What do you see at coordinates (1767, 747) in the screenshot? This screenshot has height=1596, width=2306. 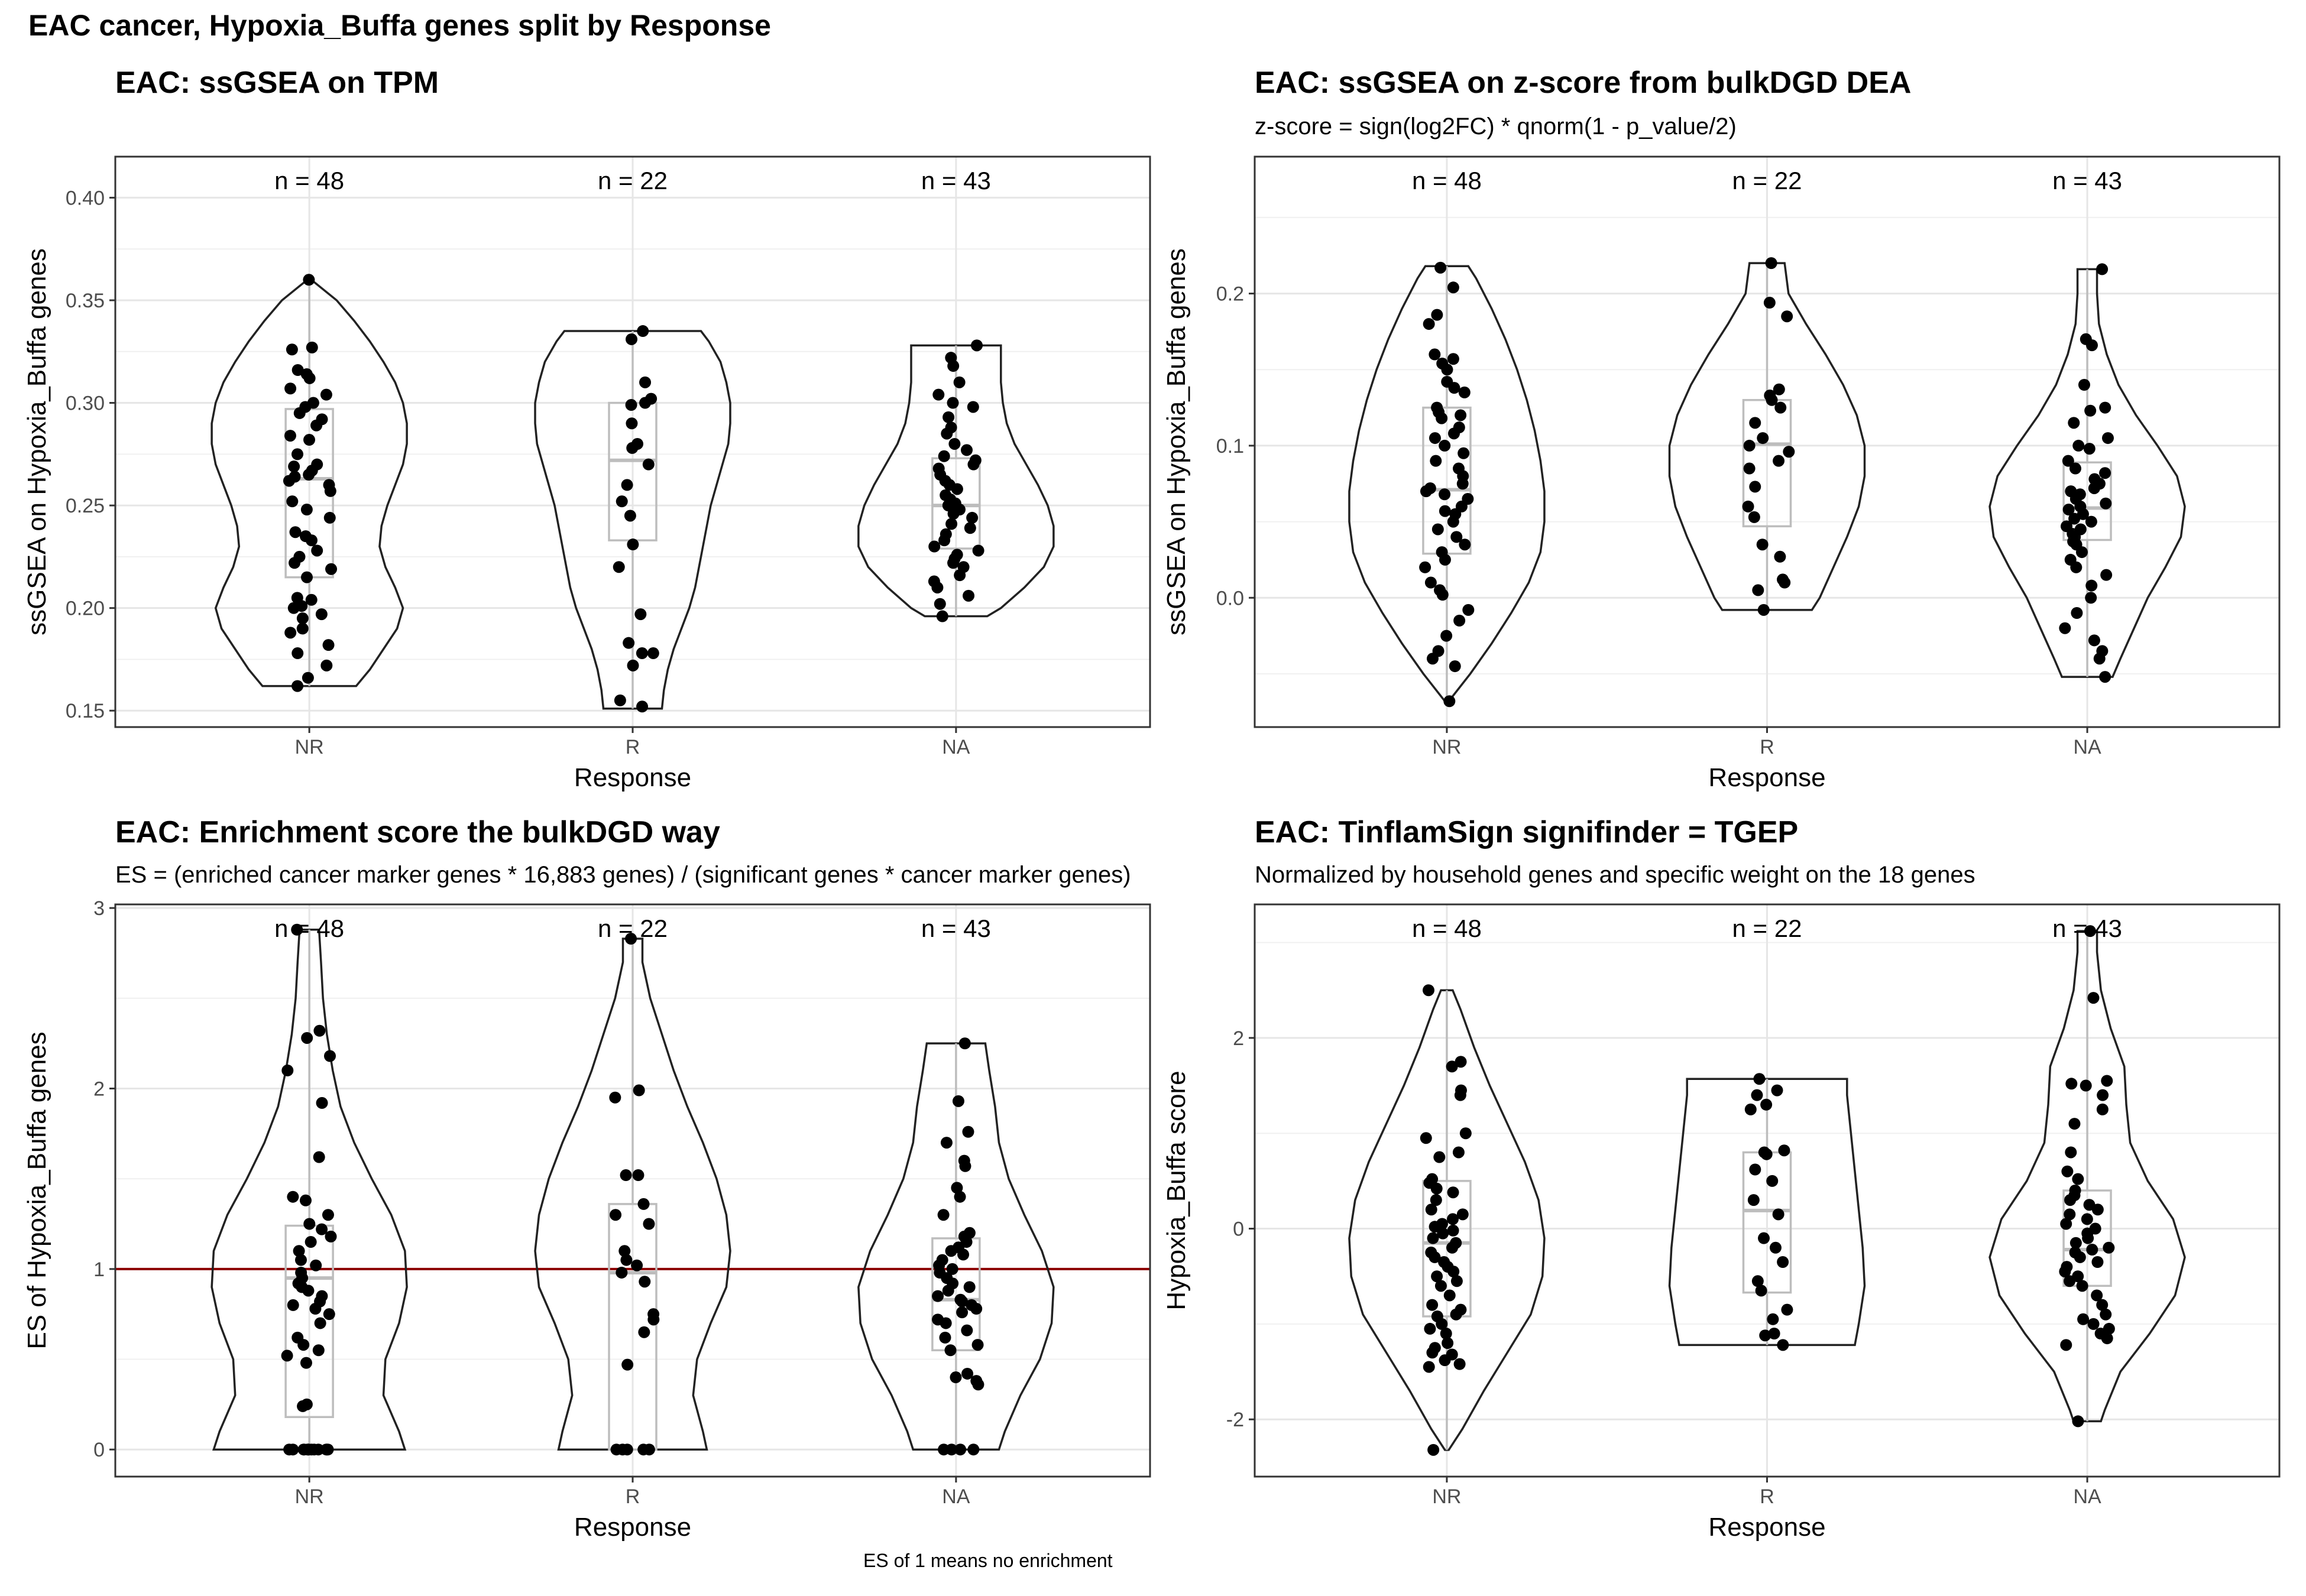 I see `x-tick-label: R` at bounding box center [1767, 747].